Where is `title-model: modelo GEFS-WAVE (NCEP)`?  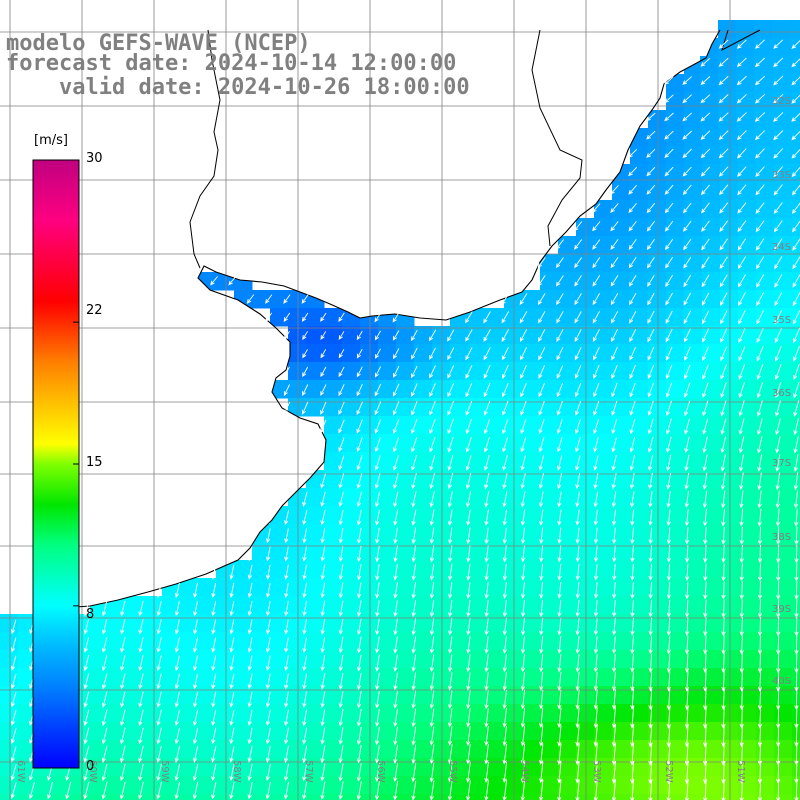
title-model: modelo GEFS-WAVE (NCEP) is located at coordinates (158, 43).